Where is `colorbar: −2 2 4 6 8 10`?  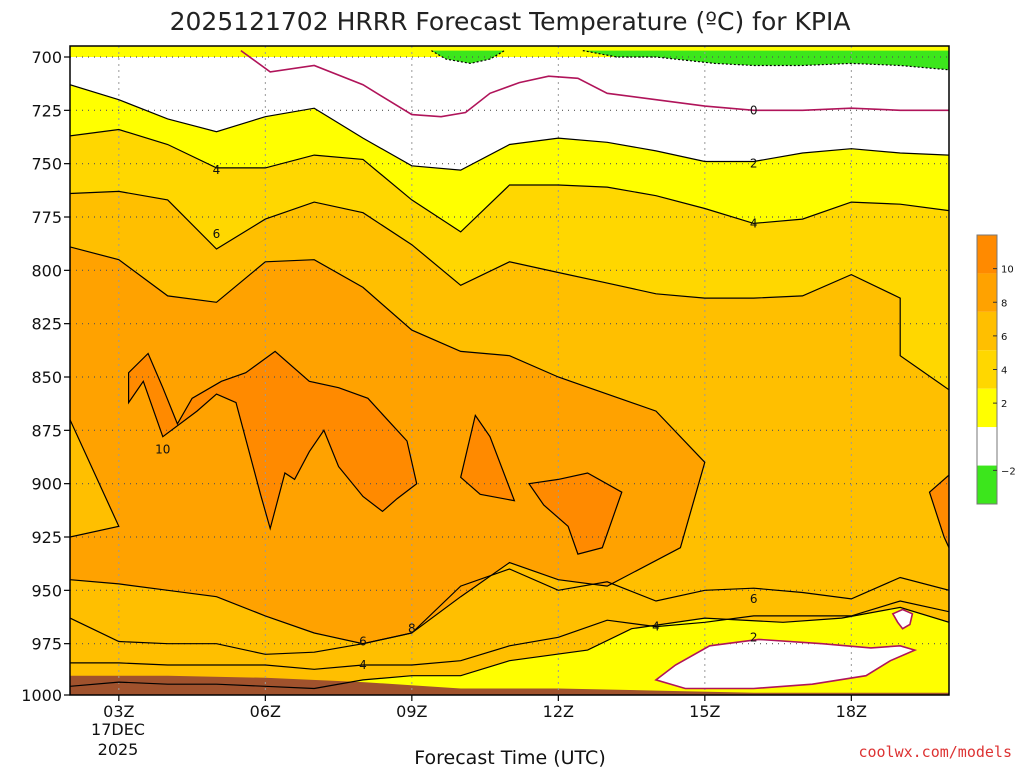
colorbar: −2 2 4 6 8 10 is located at coordinates (996, 369).